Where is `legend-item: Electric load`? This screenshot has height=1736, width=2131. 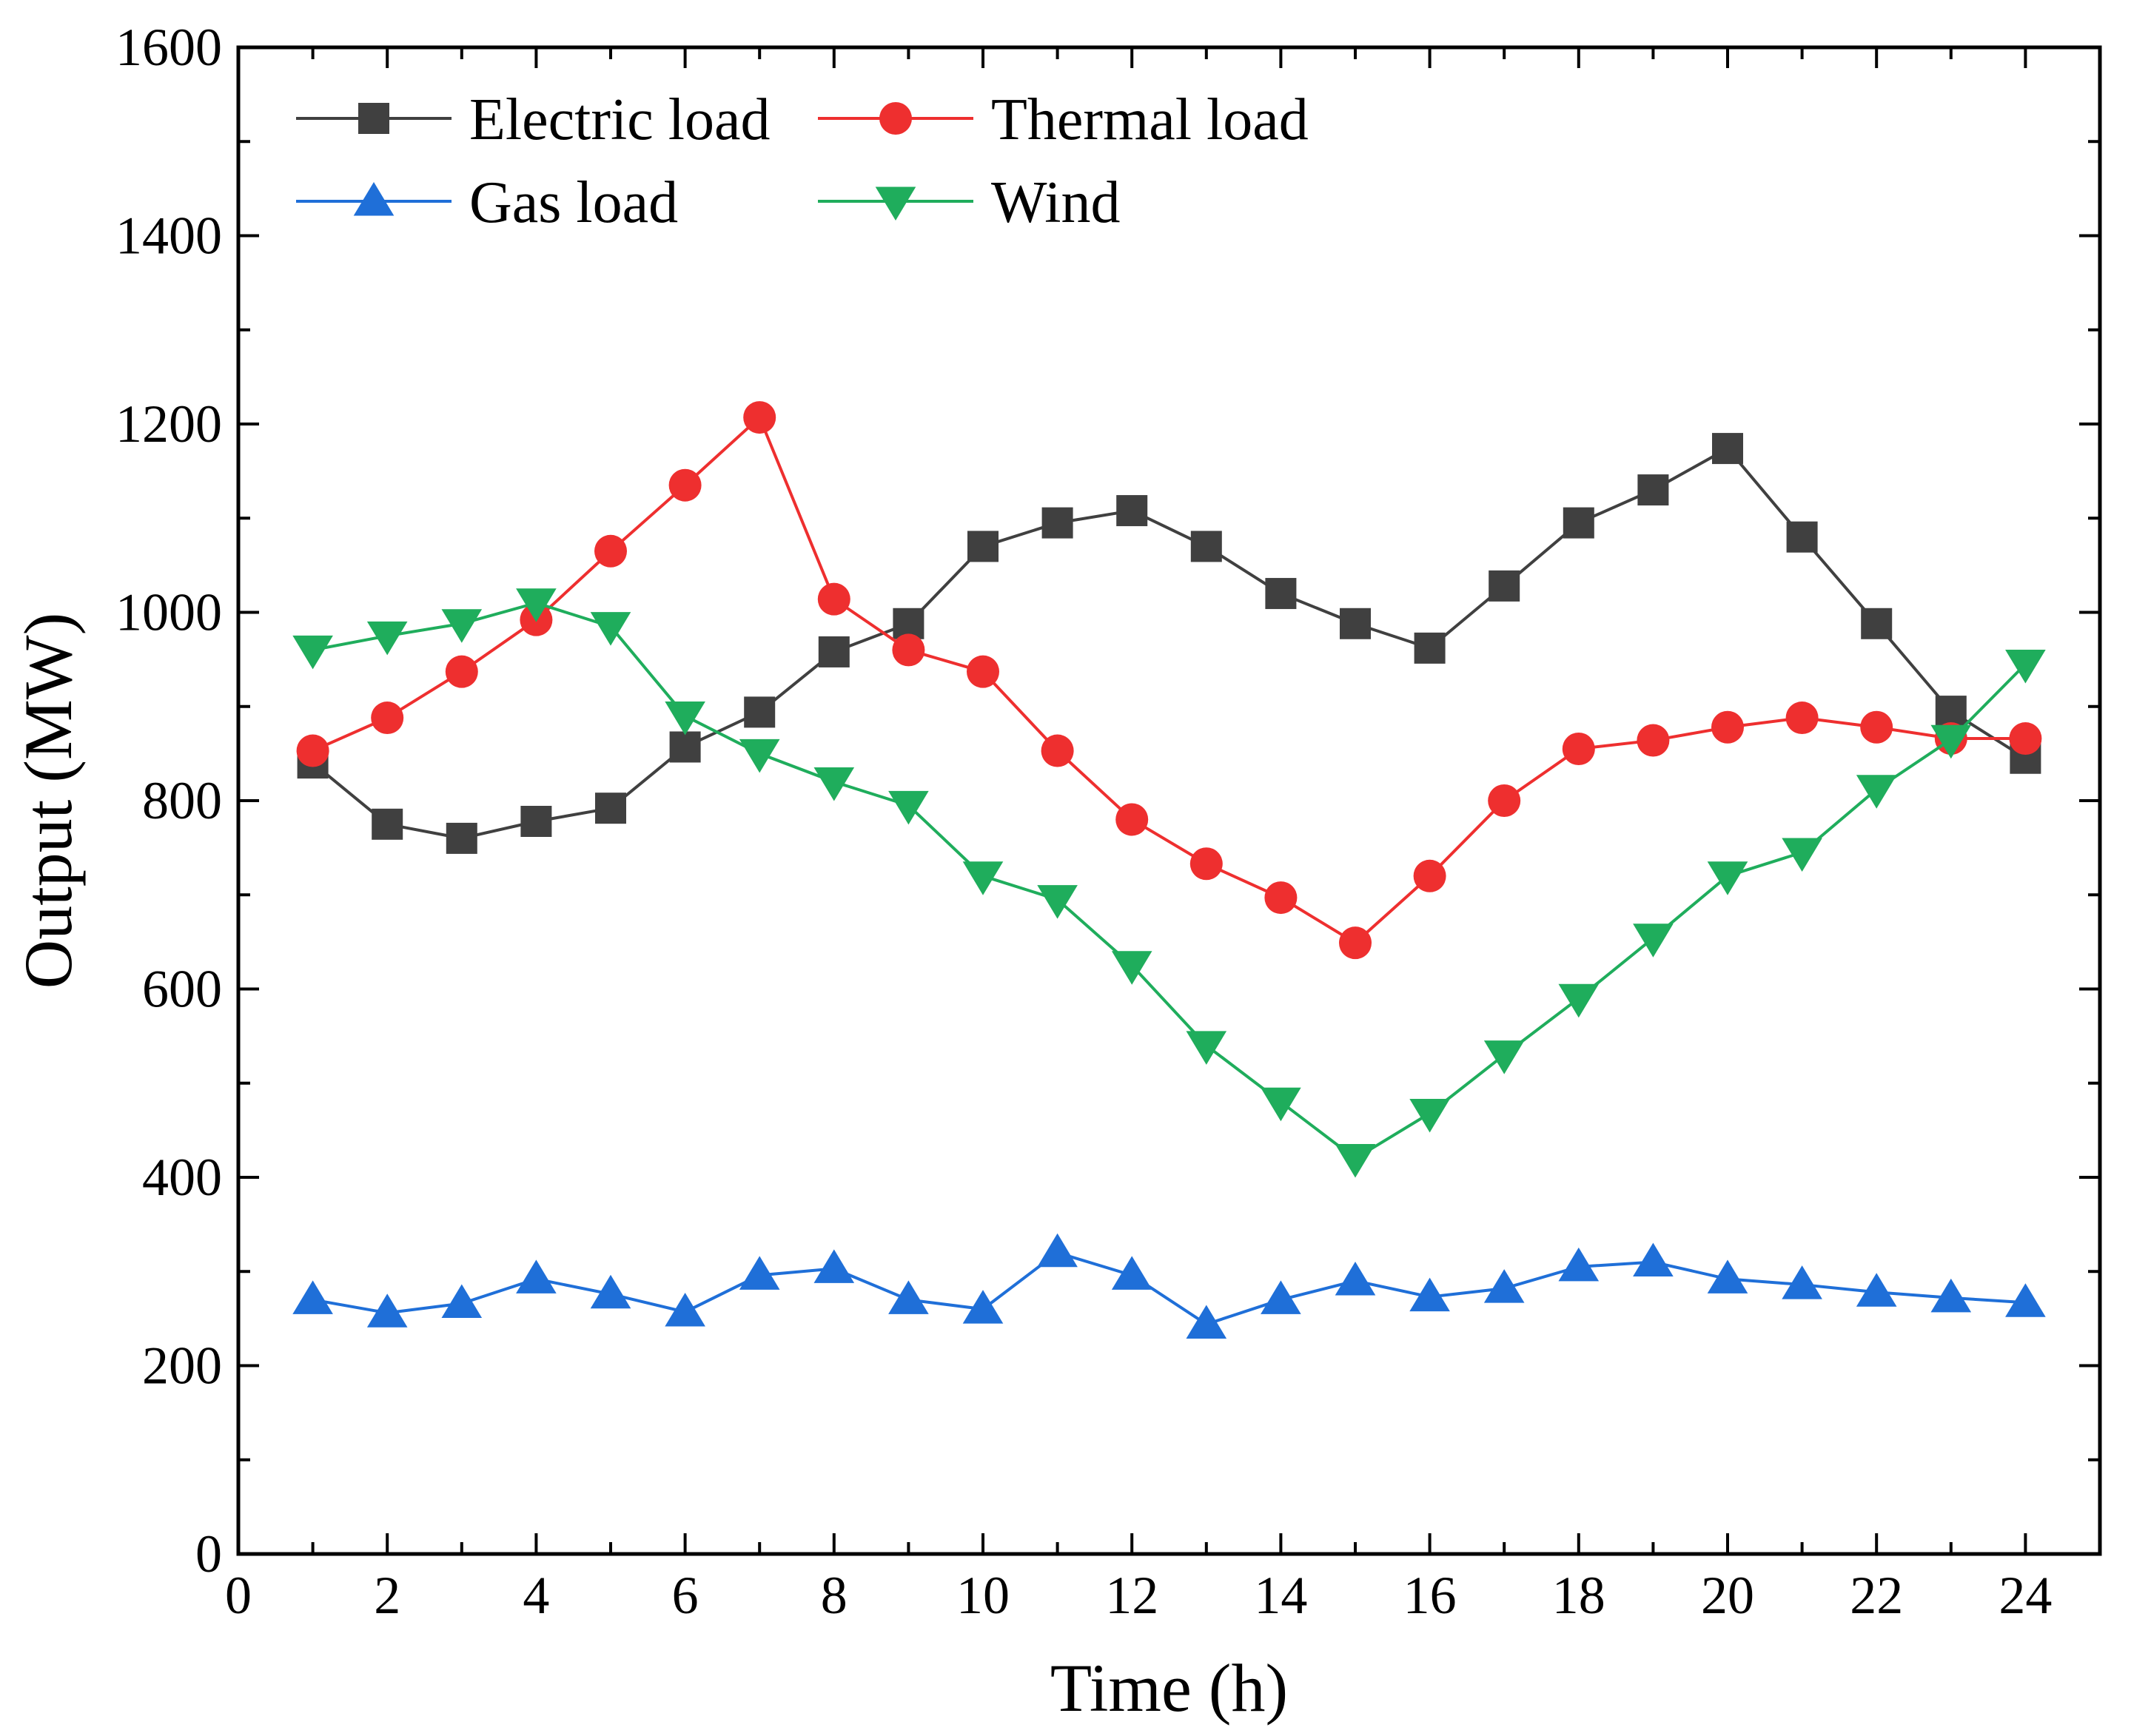
legend-item: Electric load is located at coordinates (533, 119).